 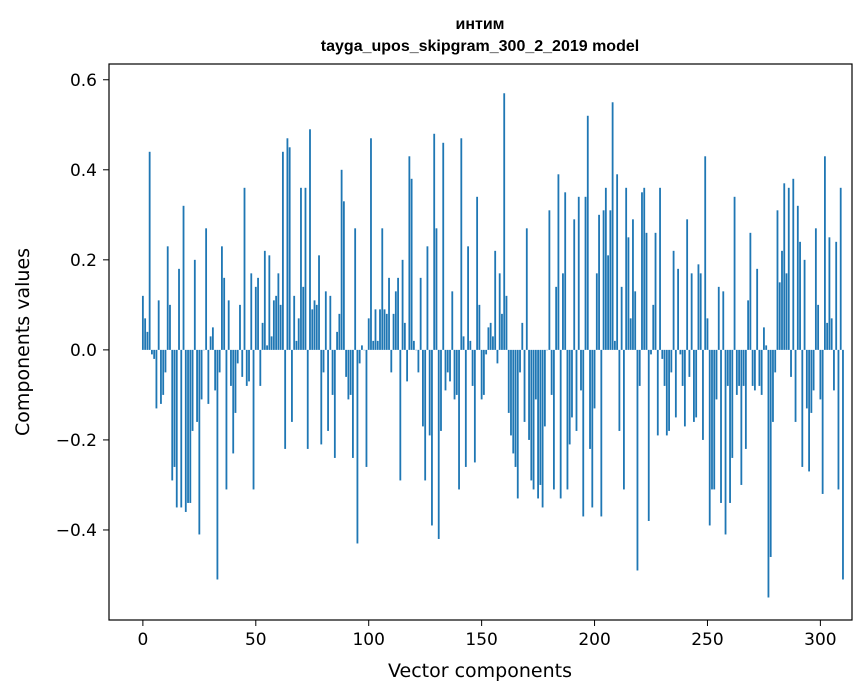 What do you see at coordinates (83, 171) in the screenshot?
I see `y-tick-label: 0.4` at bounding box center [83, 171].